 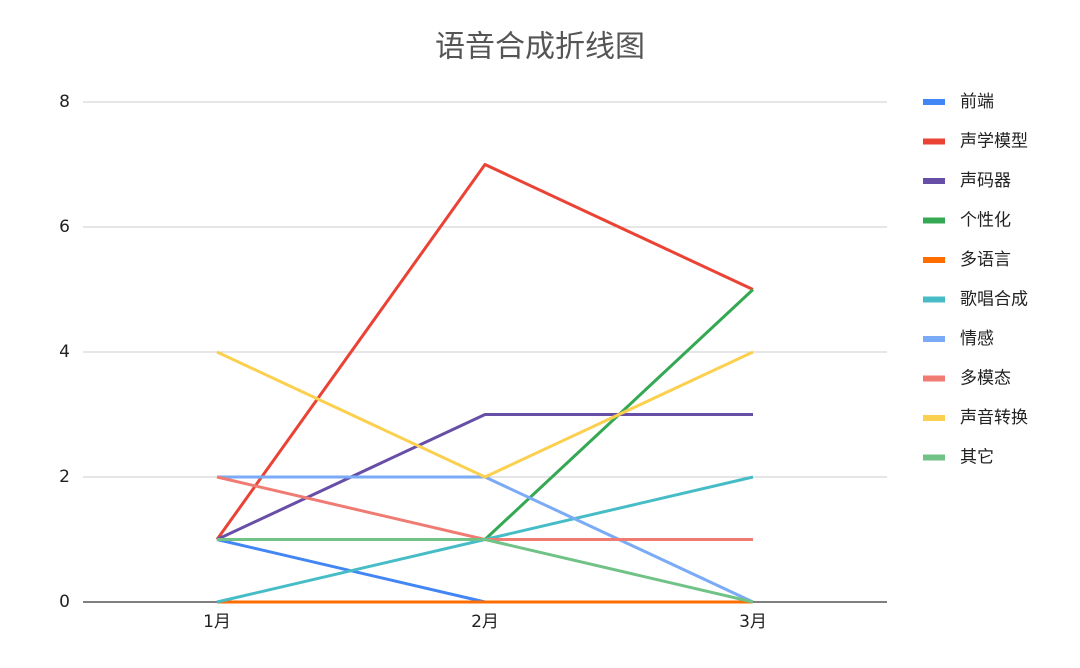 What do you see at coordinates (994, 418) in the screenshot?
I see `legend-label: 声音转换` at bounding box center [994, 418].